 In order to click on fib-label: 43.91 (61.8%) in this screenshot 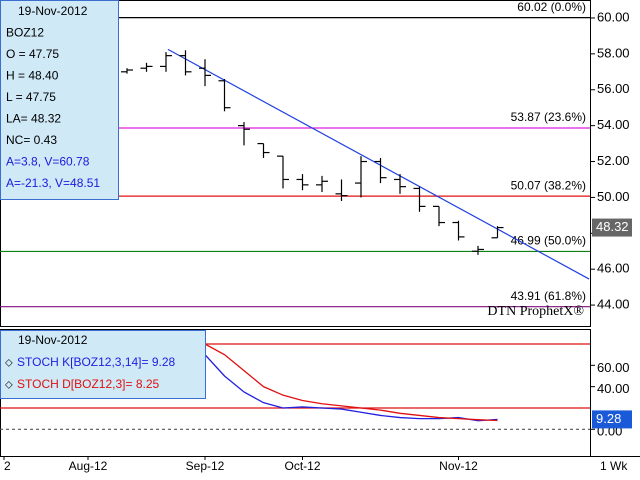, I will do `click(548, 296)`.